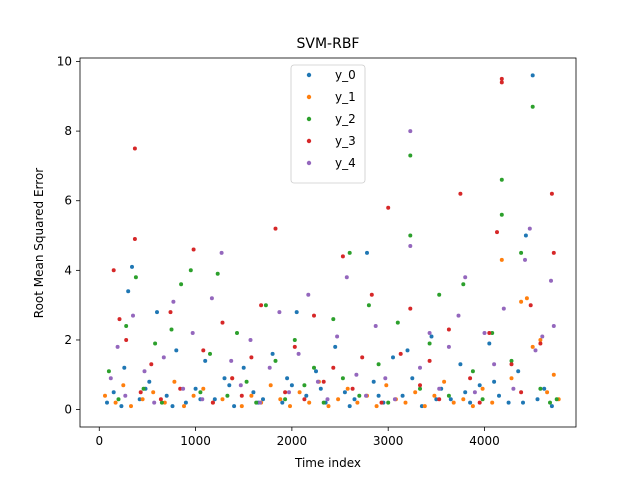 This screenshot has height=480, width=640. I want to click on y-tick-label: 4, so click(68, 270).